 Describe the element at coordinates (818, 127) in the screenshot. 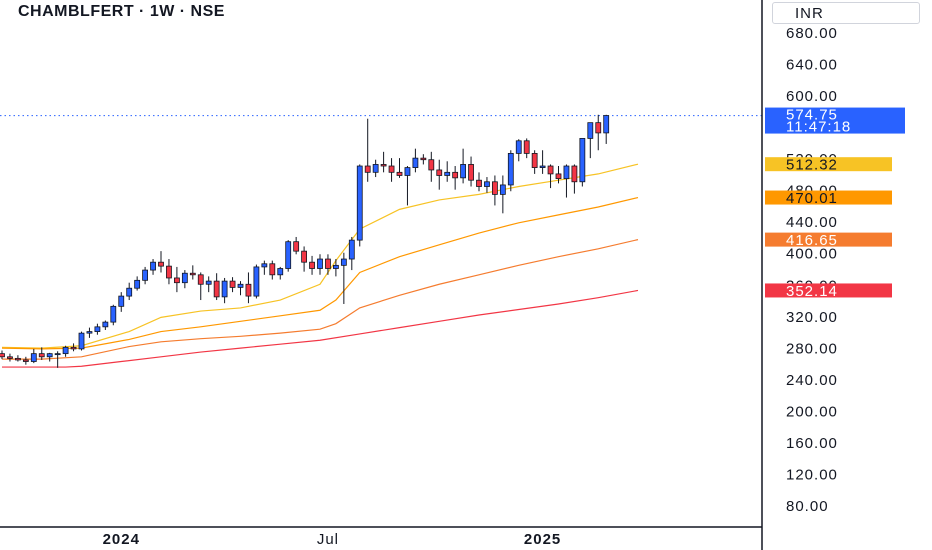

I see `countdown-timer: 11:47:18` at that location.